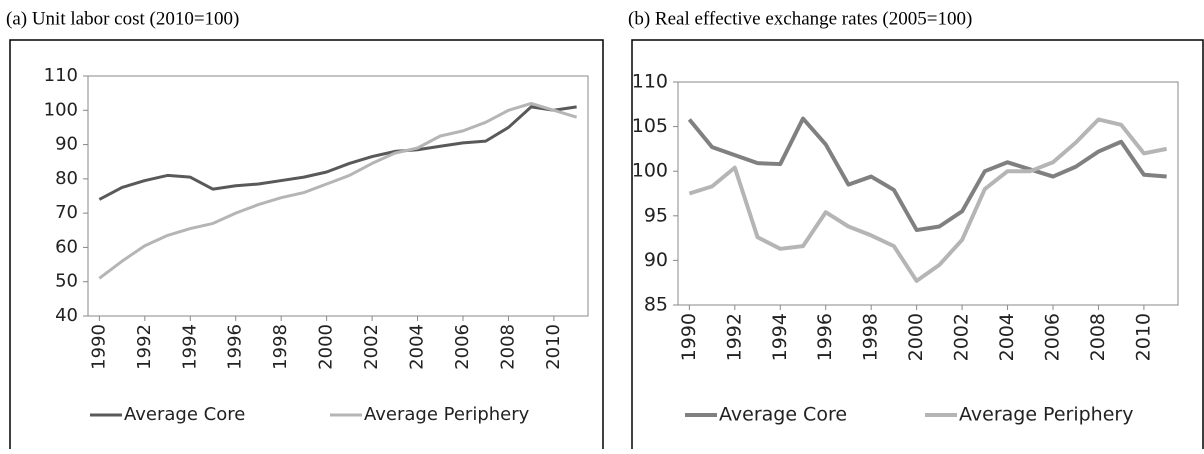 The width and height of the screenshot is (1204, 454). What do you see at coordinates (66, 212) in the screenshot?
I see `y-tick-label: 70` at bounding box center [66, 212].